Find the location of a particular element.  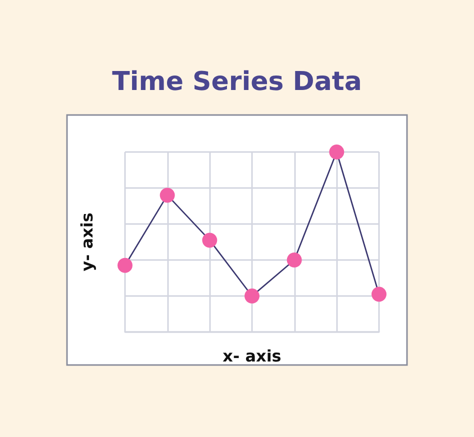

x-axis-title: x- axis is located at coordinates (252, 356).